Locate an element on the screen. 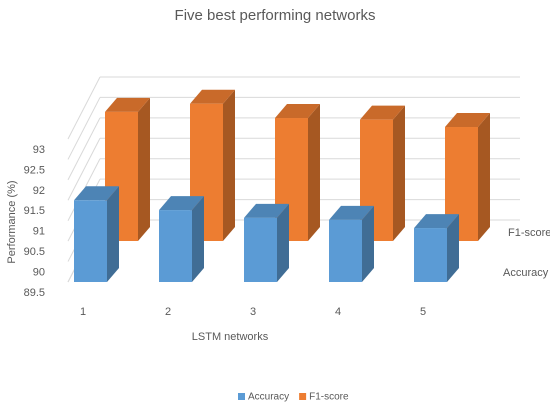  series-axis-label: F1-score is located at coordinates (529, 233).